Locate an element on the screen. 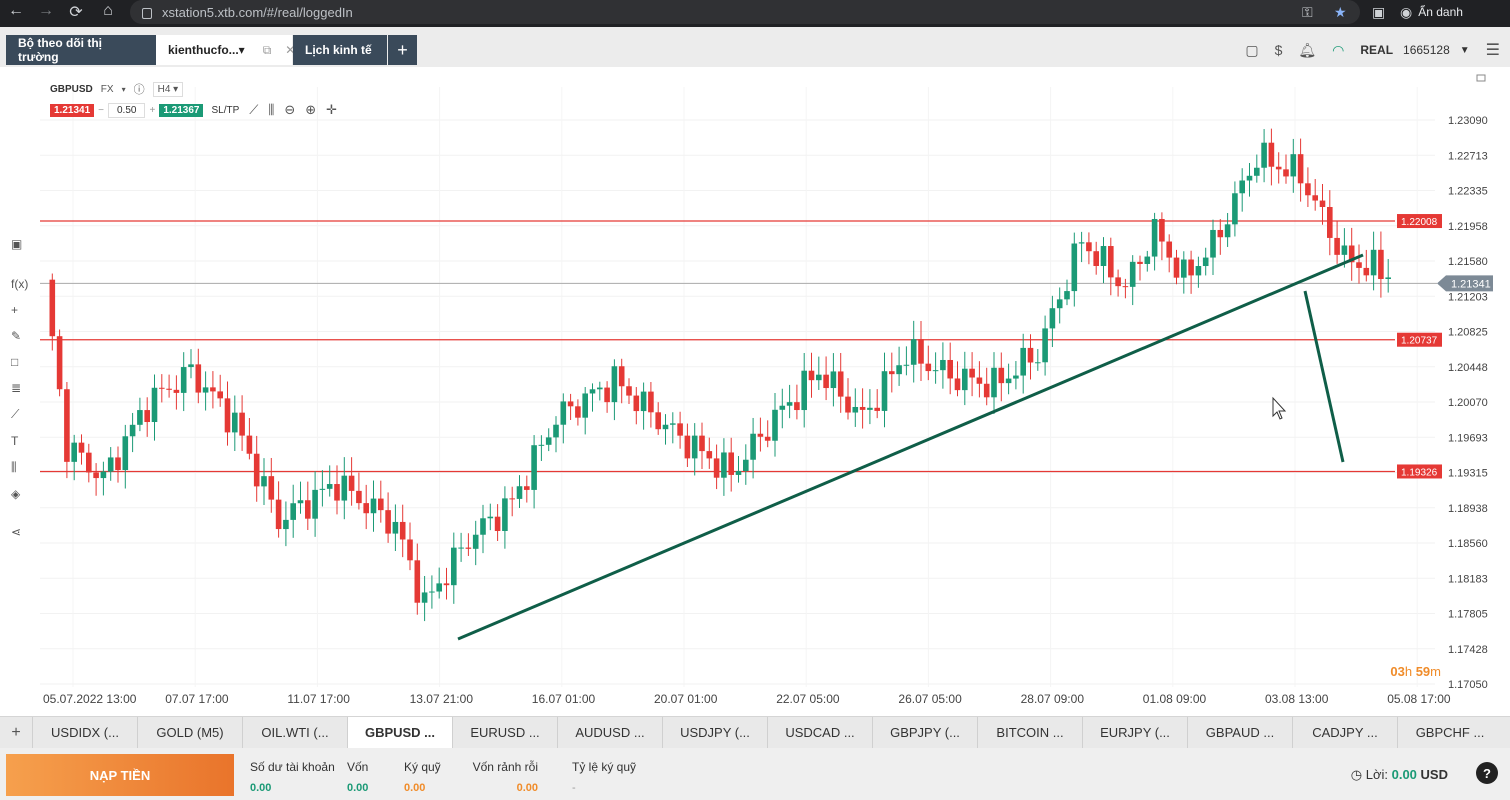 Image resolution: width=1510 pixels, height=800 pixels. volume-input: 0.50 is located at coordinates (127, 110).